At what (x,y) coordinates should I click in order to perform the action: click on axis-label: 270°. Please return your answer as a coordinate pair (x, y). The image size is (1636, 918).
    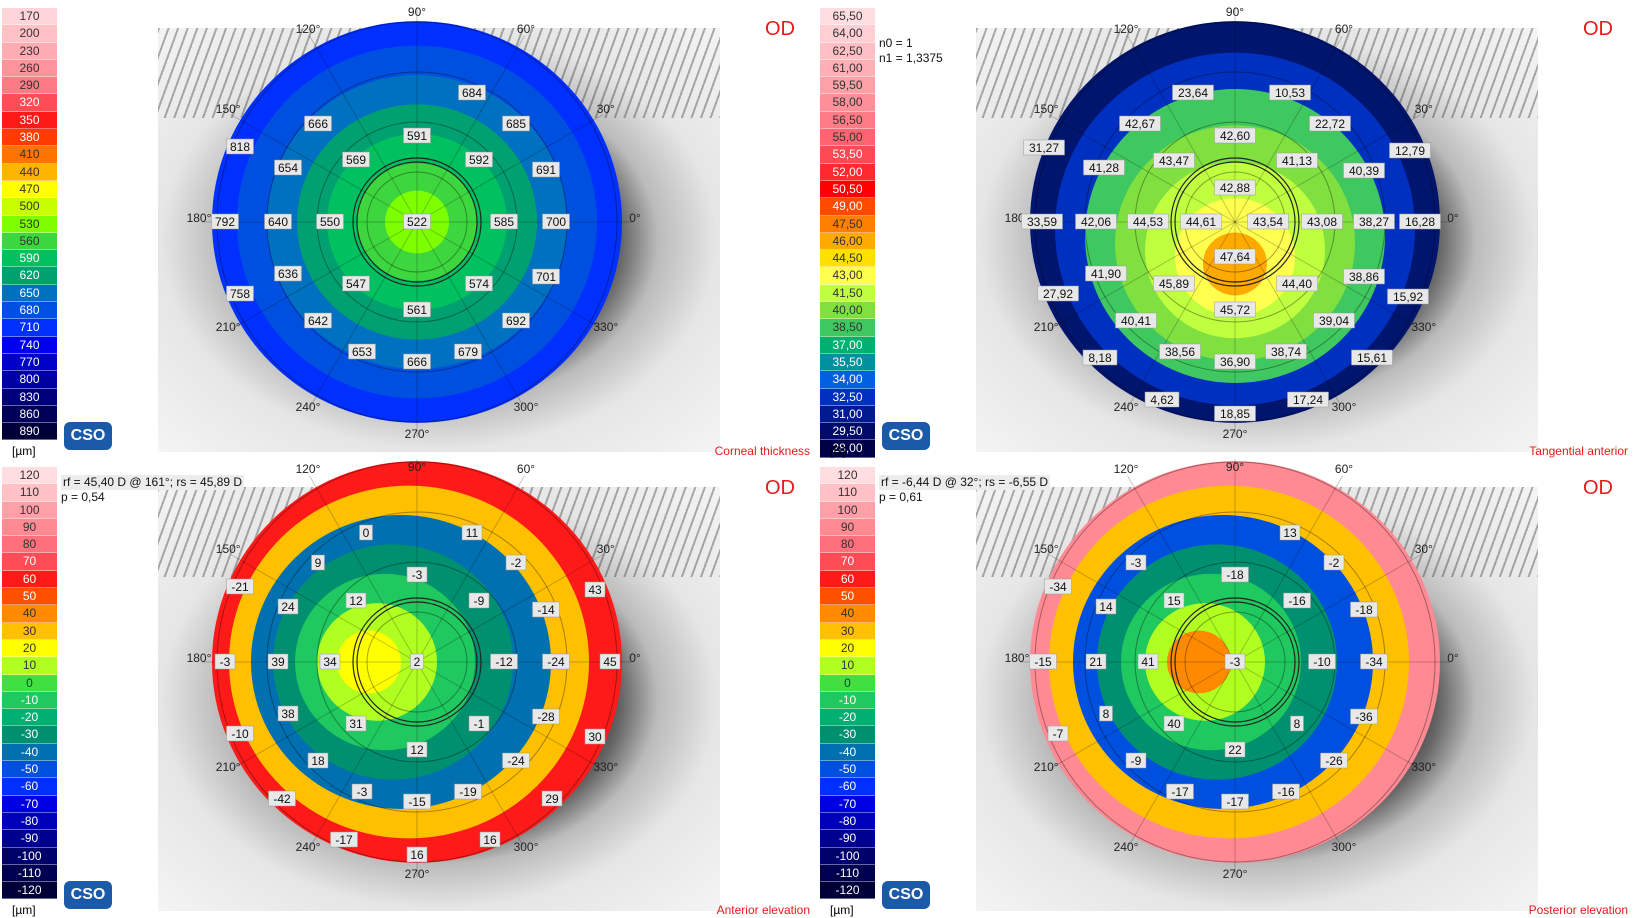
    Looking at the image, I should click on (1235, 434).